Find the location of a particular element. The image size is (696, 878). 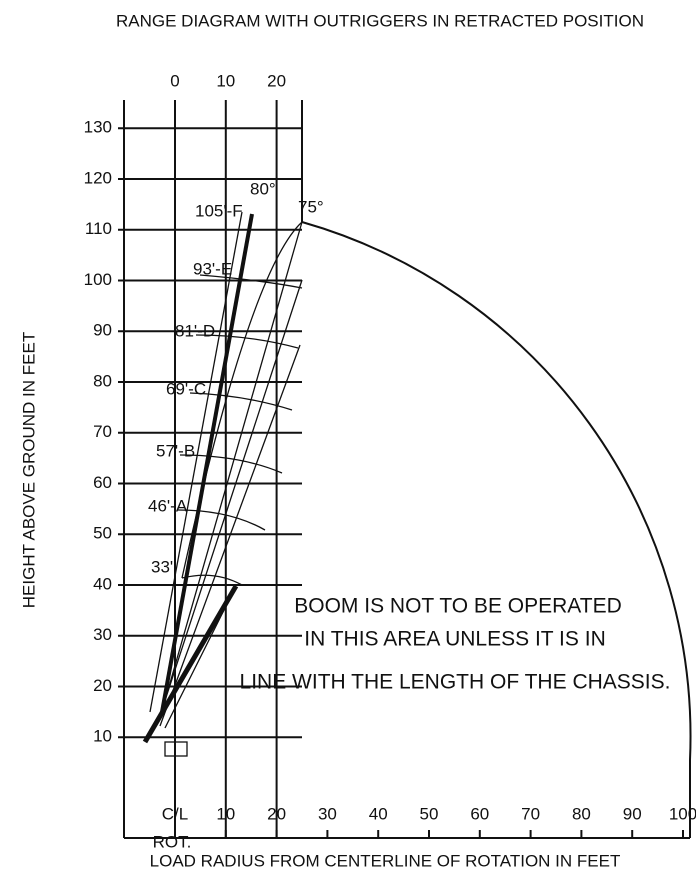

y-tick-label: 40 is located at coordinates (102, 583).